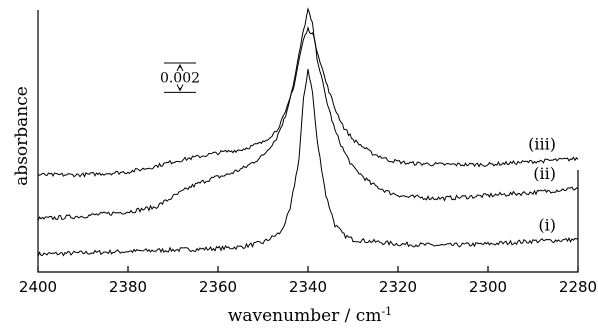 The width and height of the screenshot is (598, 329). What do you see at coordinates (38, 287) in the screenshot?
I see `x-tick-label: 2400` at bounding box center [38, 287].